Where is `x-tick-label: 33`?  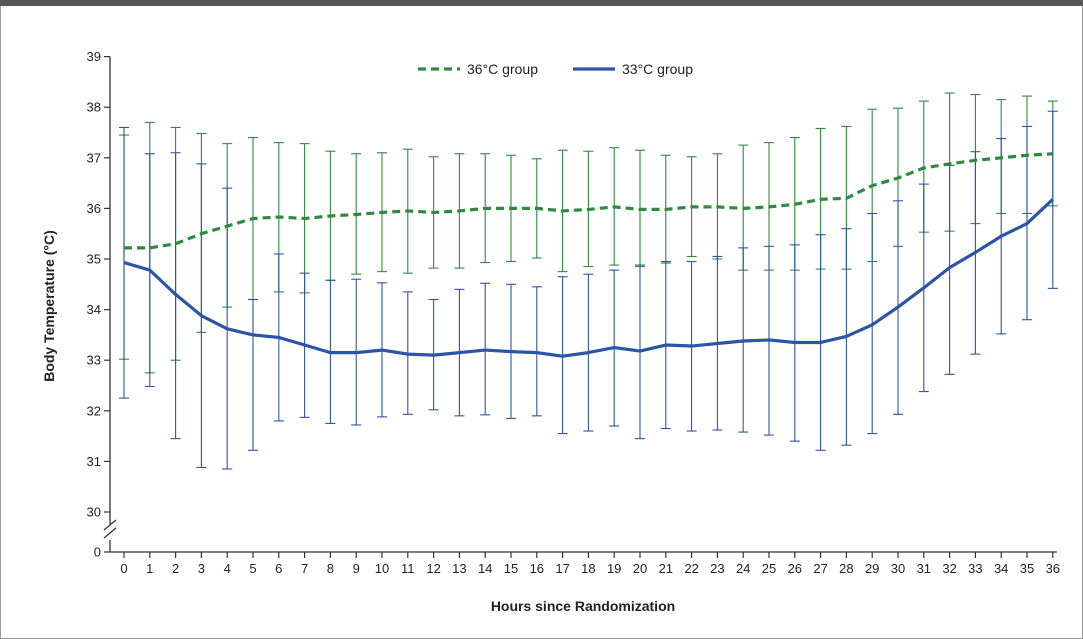
x-tick-label: 33 is located at coordinates (975, 568).